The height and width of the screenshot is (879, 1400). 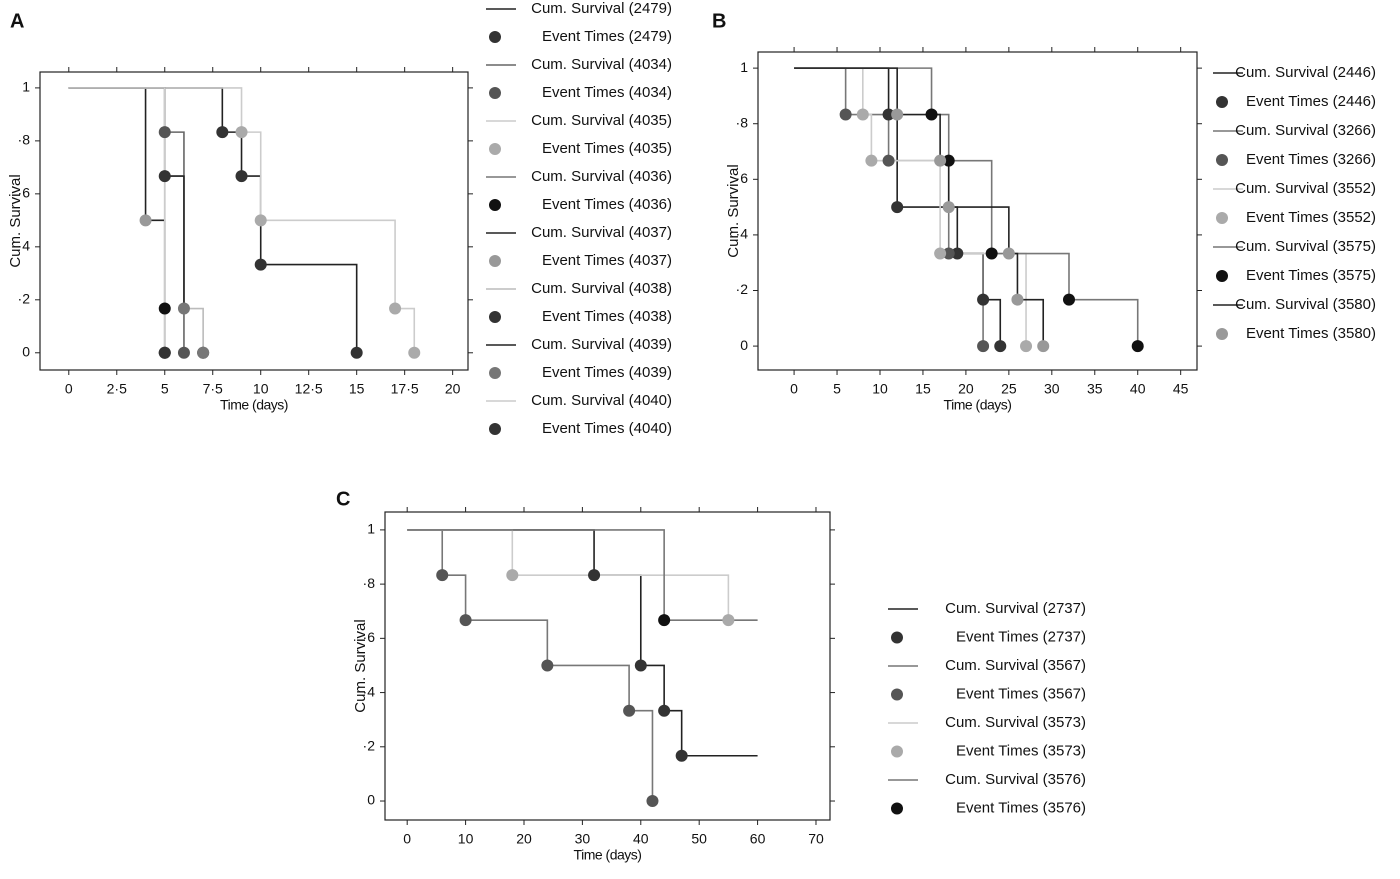 I want to click on panel-label: B, so click(x=719, y=21).